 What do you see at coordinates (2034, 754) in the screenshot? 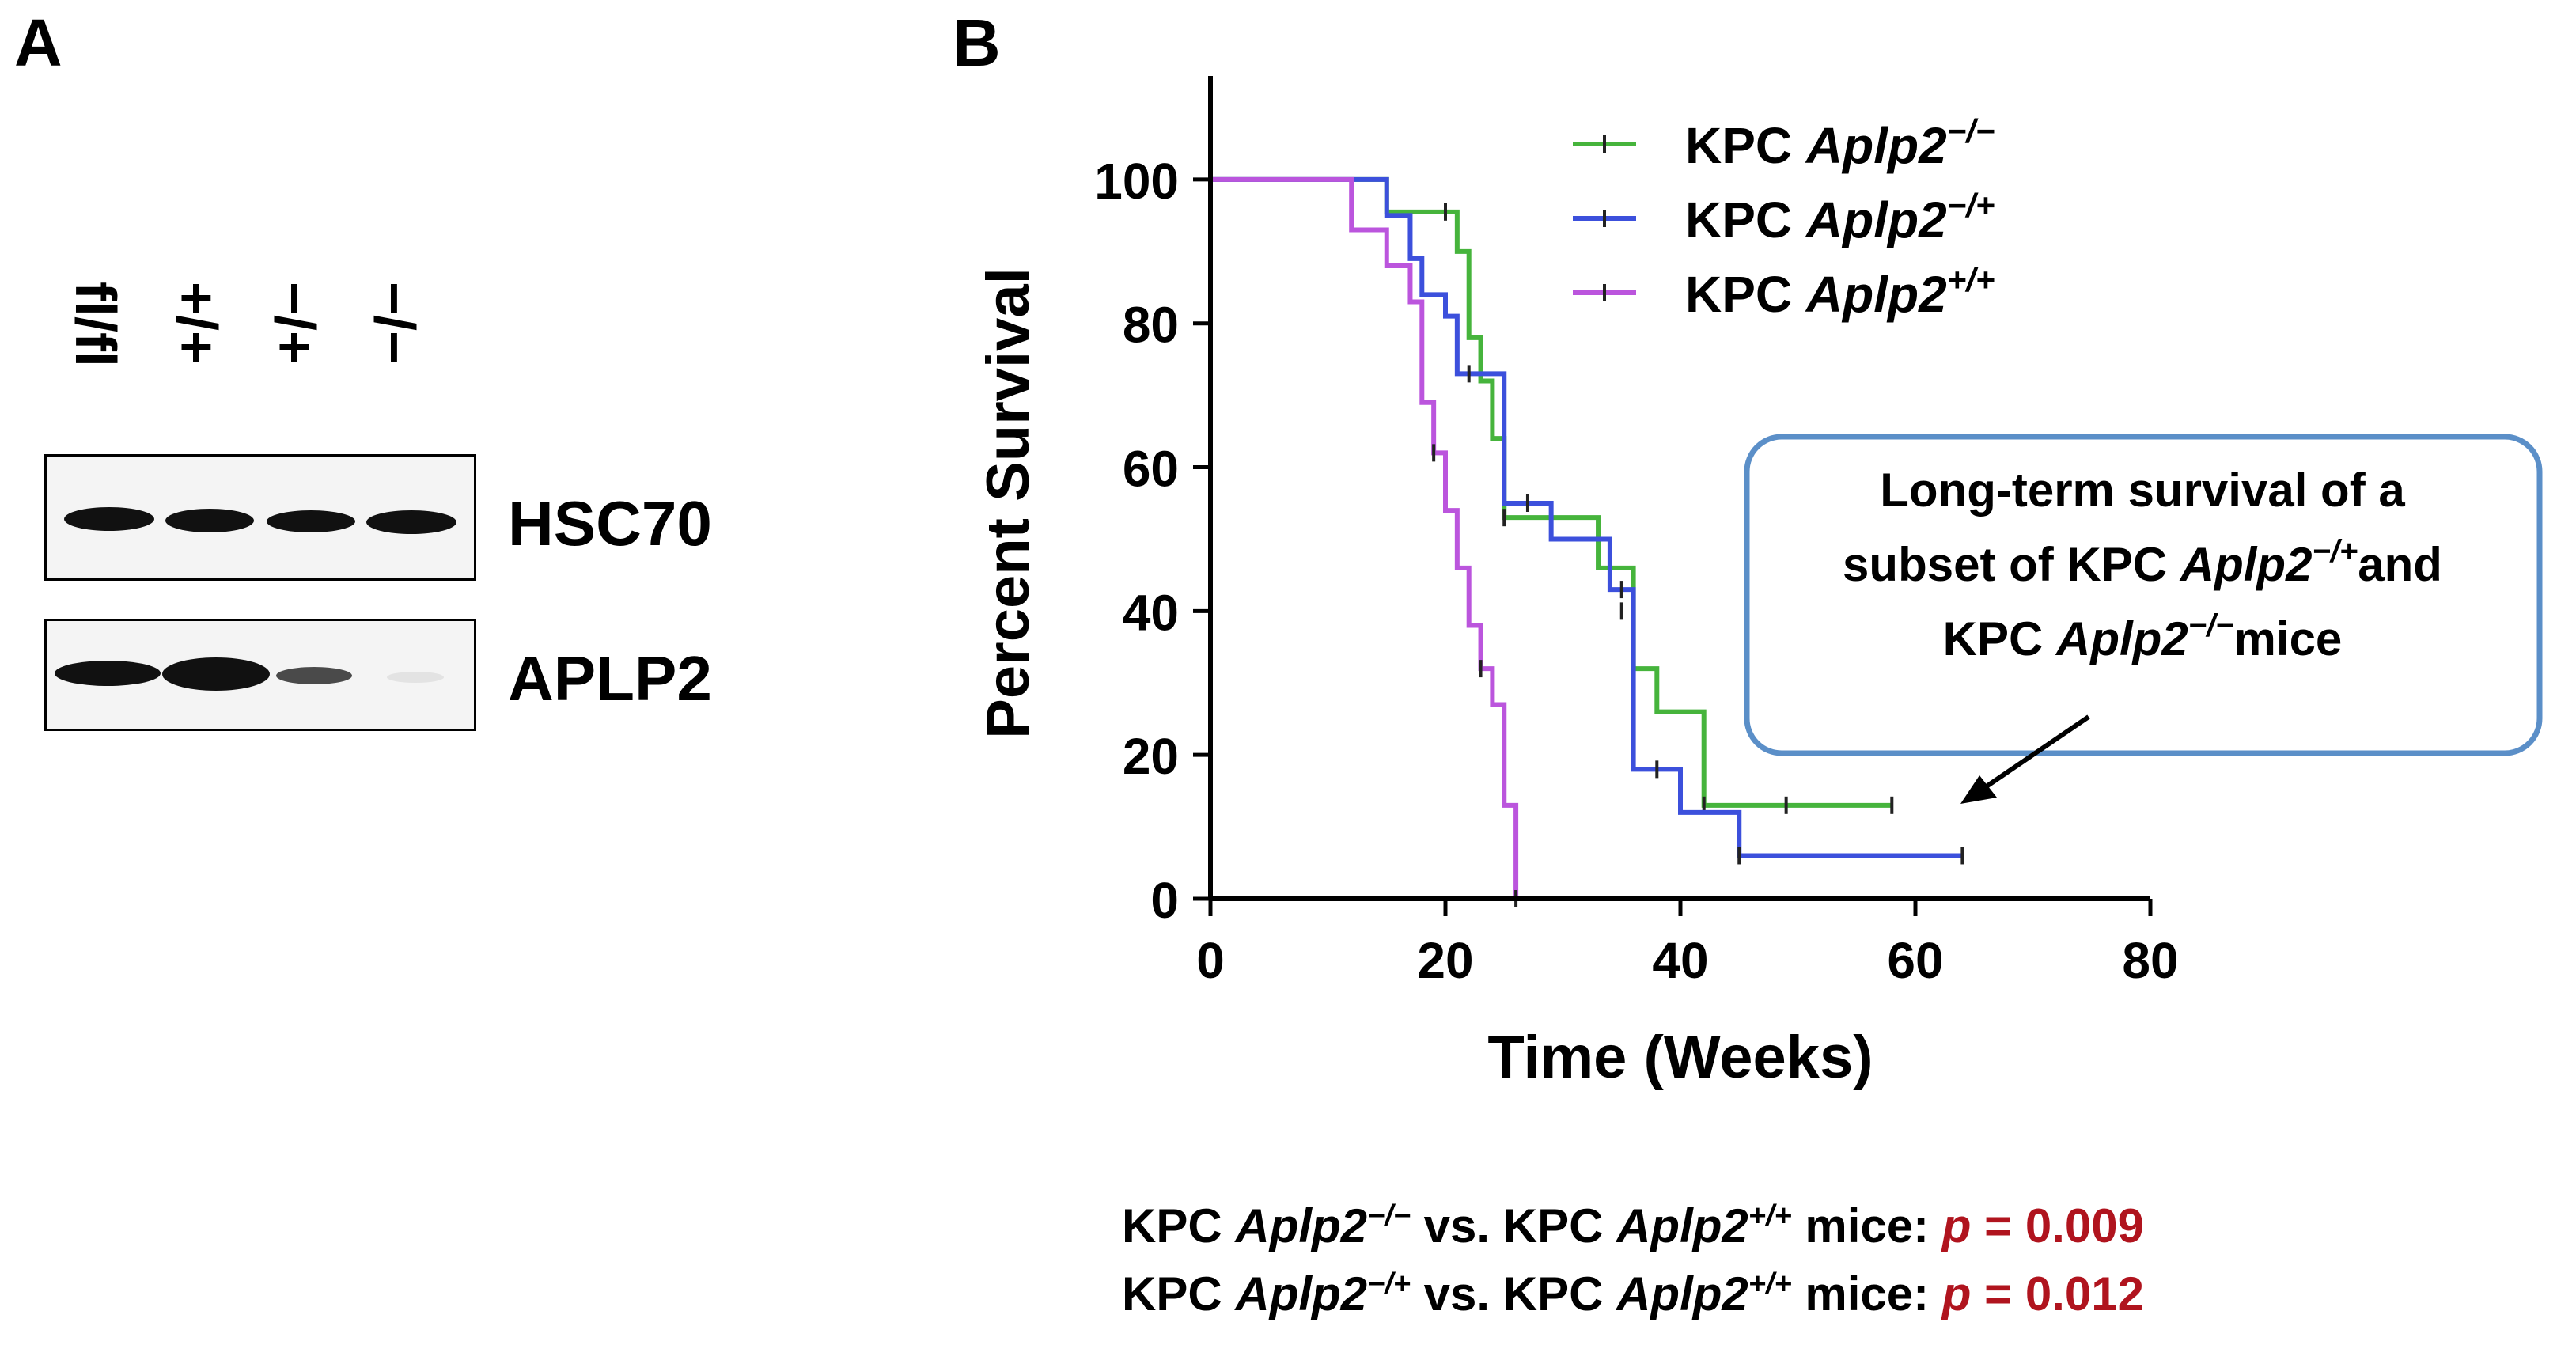
I see `callout-arrow` at bounding box center [2034, 754].